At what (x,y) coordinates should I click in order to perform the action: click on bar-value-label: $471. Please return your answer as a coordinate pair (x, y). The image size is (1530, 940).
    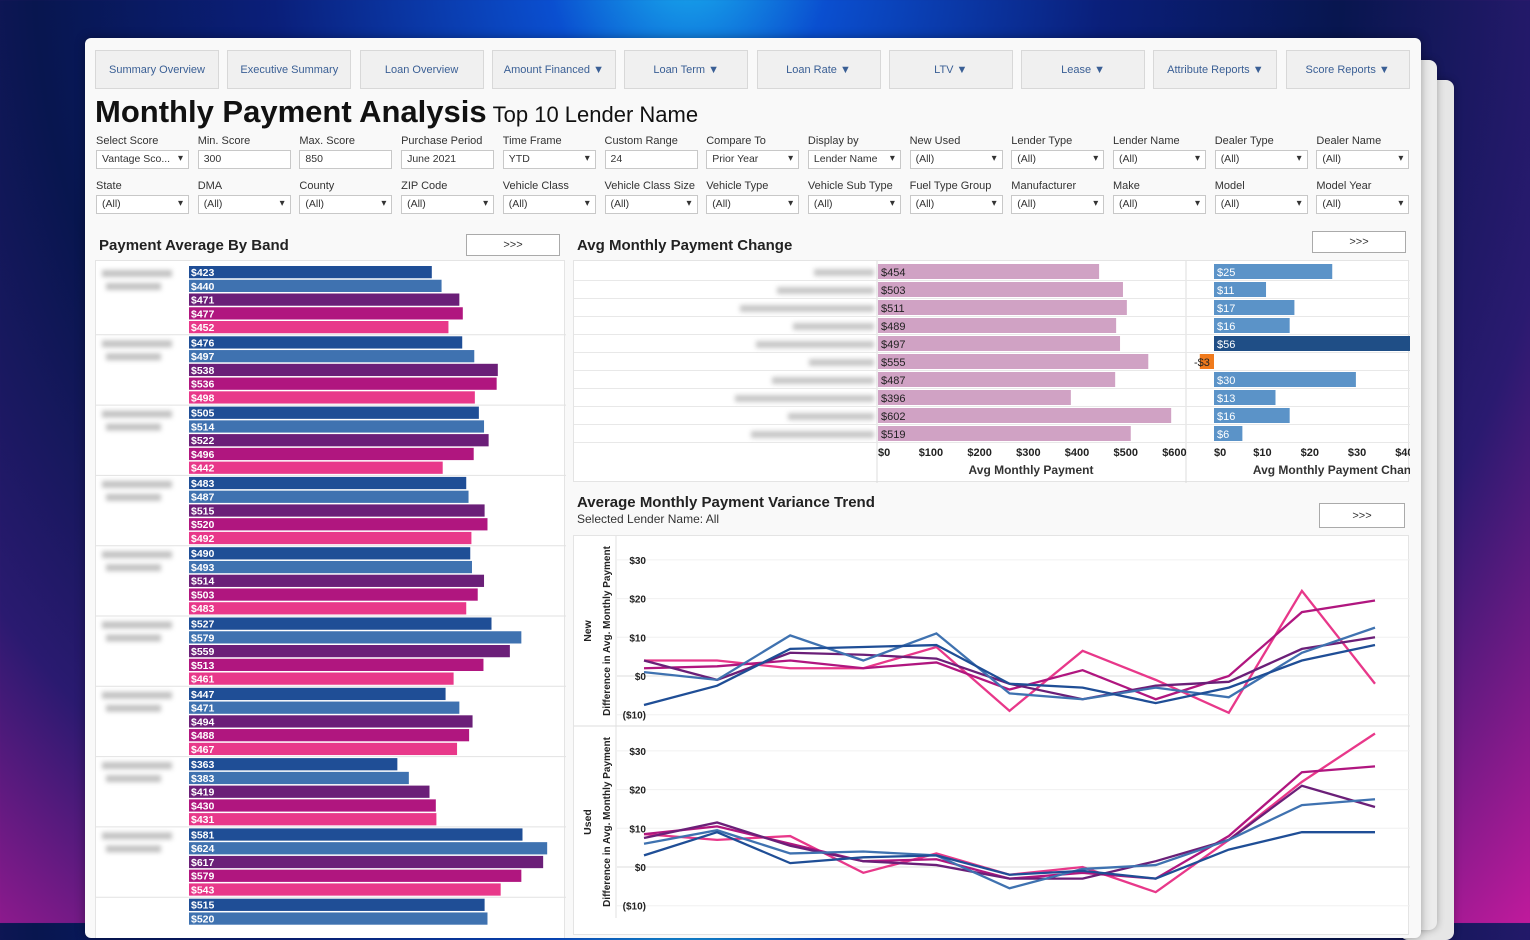
    Looking at the image, I should click on (203, 301).